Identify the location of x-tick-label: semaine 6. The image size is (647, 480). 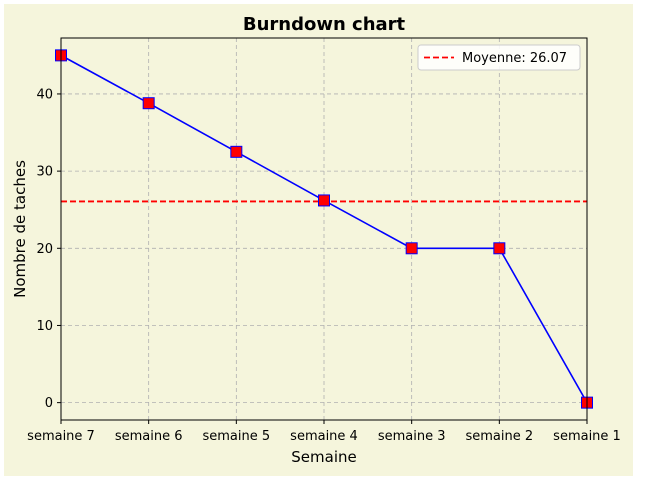
(149, 436).